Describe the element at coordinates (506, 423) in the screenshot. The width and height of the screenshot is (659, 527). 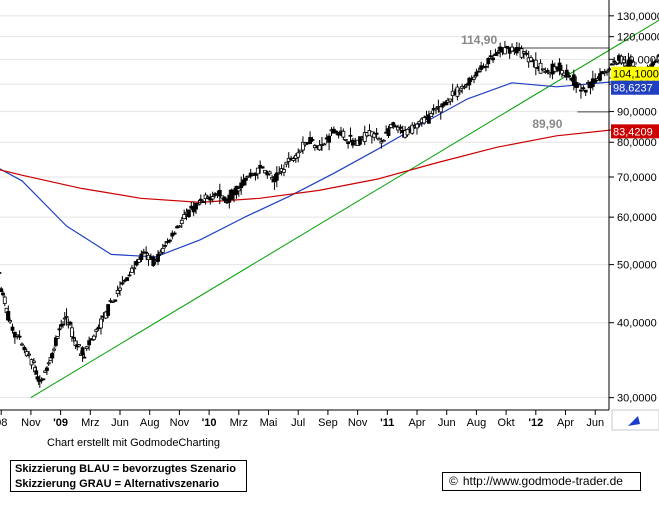
I see `x-tick-label: Okt` at that location.